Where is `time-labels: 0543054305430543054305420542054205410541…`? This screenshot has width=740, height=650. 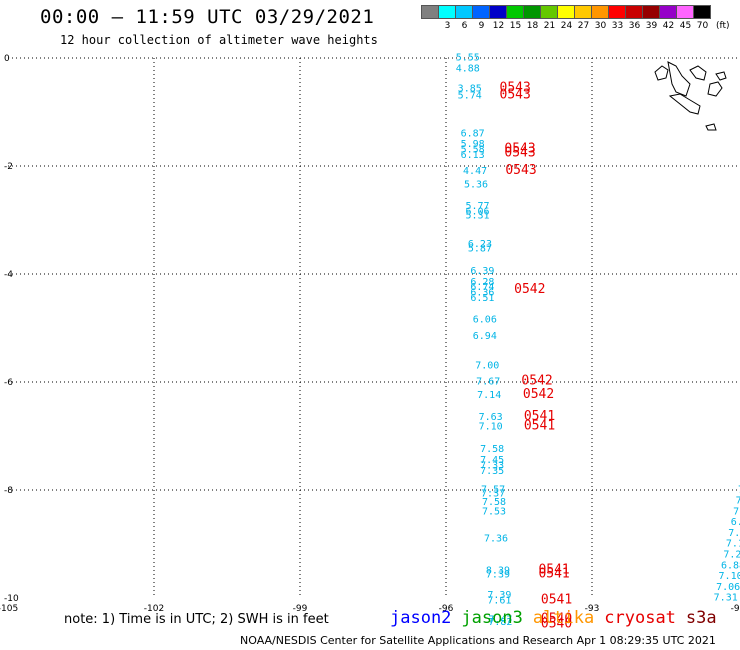 time-labels: 0543054305430543054305420542054205410541… is located at coordinates (536, 355).